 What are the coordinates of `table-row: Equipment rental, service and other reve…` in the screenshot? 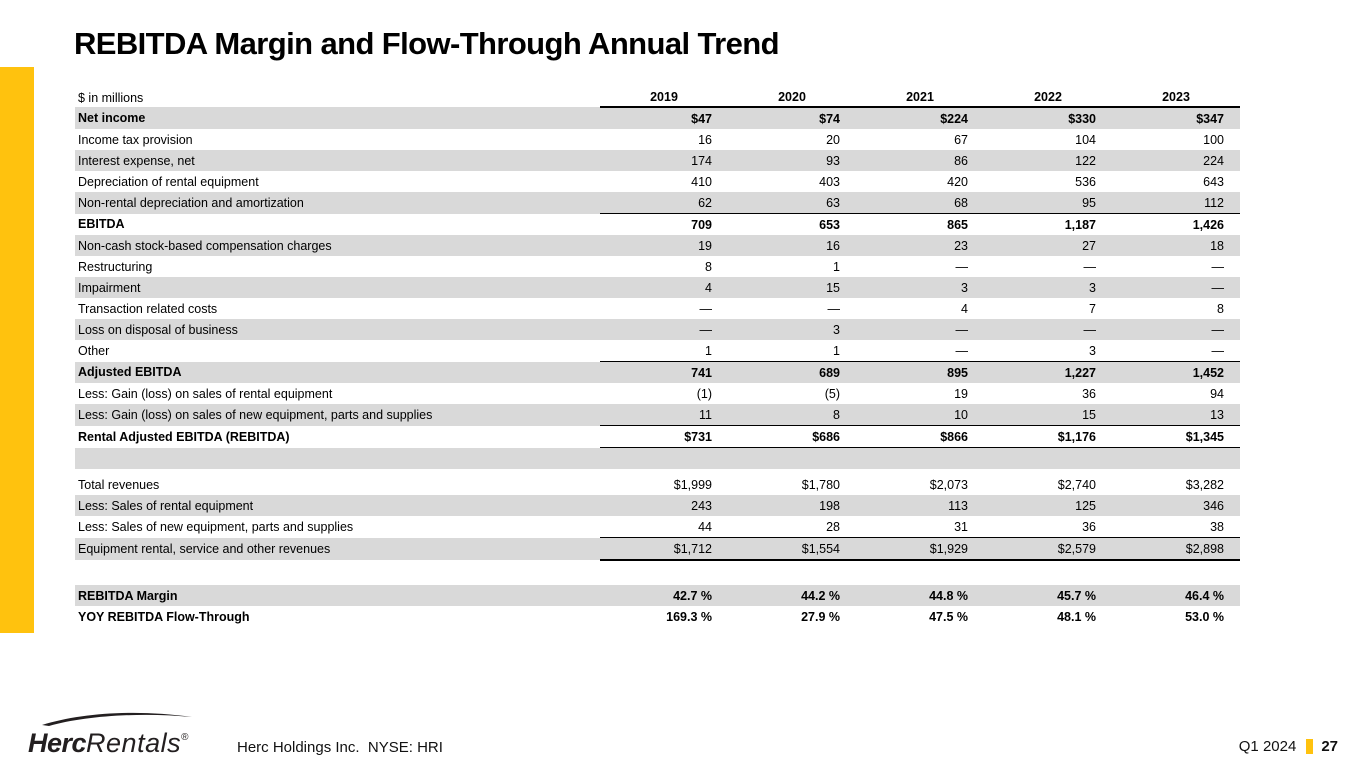 It's located at (657, 549).